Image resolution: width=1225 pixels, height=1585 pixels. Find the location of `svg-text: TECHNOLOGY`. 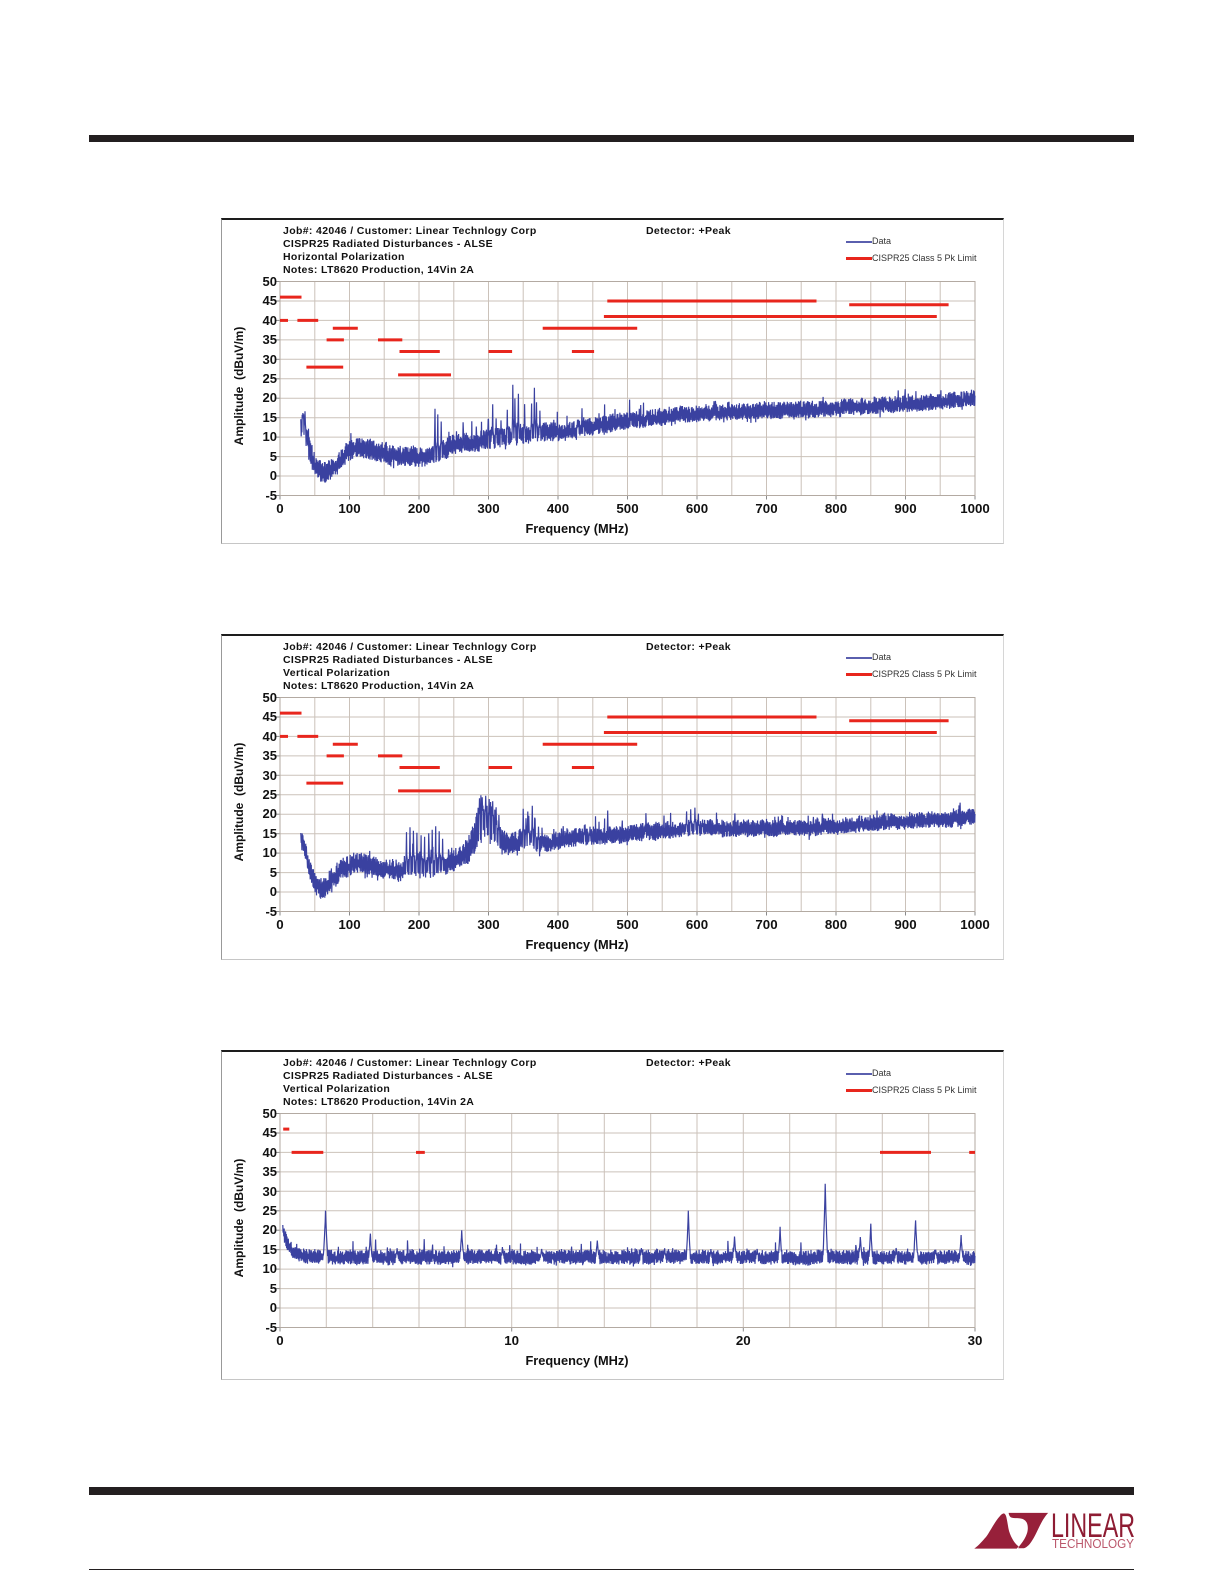

svg-text: TECHNOLOGY is located at coordinates (1093, 1544).